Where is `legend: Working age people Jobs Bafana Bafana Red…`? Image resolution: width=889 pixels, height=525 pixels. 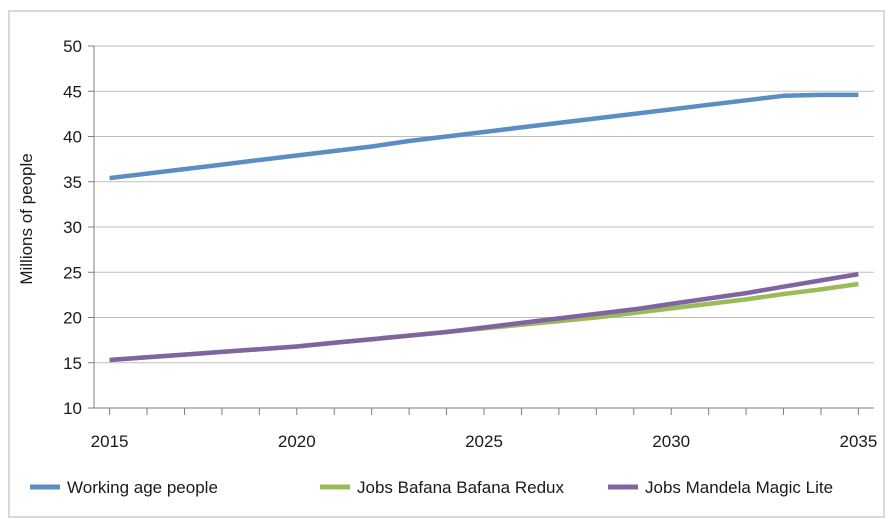
legend: Working age people Jobs Bafana Bafana Red… is located at coordinates (431, 487).